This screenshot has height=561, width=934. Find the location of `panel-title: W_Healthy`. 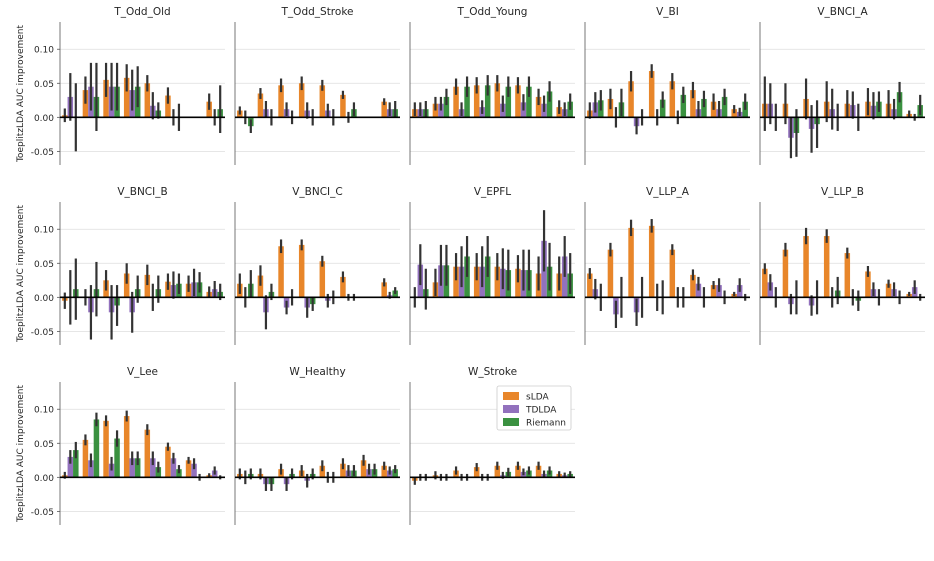

panel-title: W_Healthy is located at coordinates (317, 372).